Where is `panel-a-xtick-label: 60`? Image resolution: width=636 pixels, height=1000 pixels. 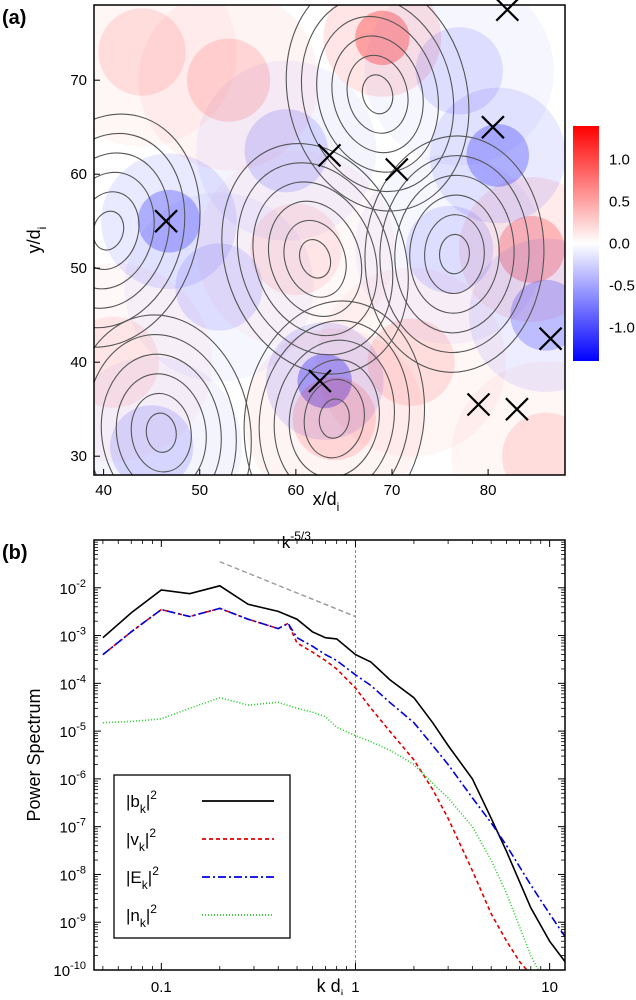 panel-a-xtick-label: 60 is located at coordinates (296, 490).